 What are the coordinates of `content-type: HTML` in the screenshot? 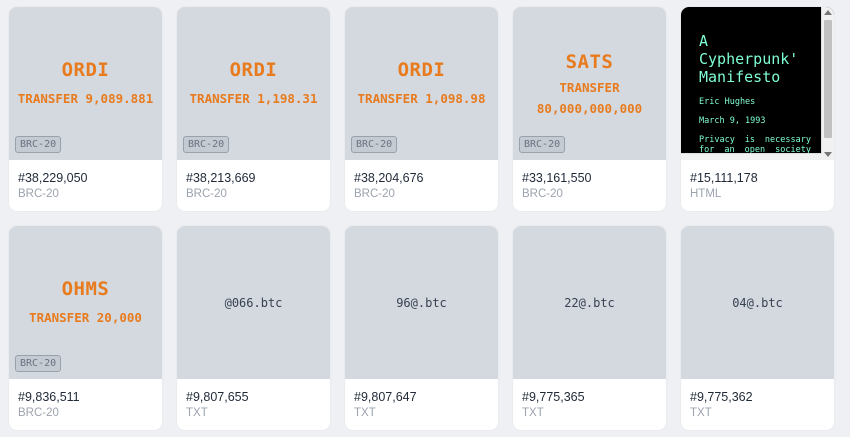 It's located at (706, 194).